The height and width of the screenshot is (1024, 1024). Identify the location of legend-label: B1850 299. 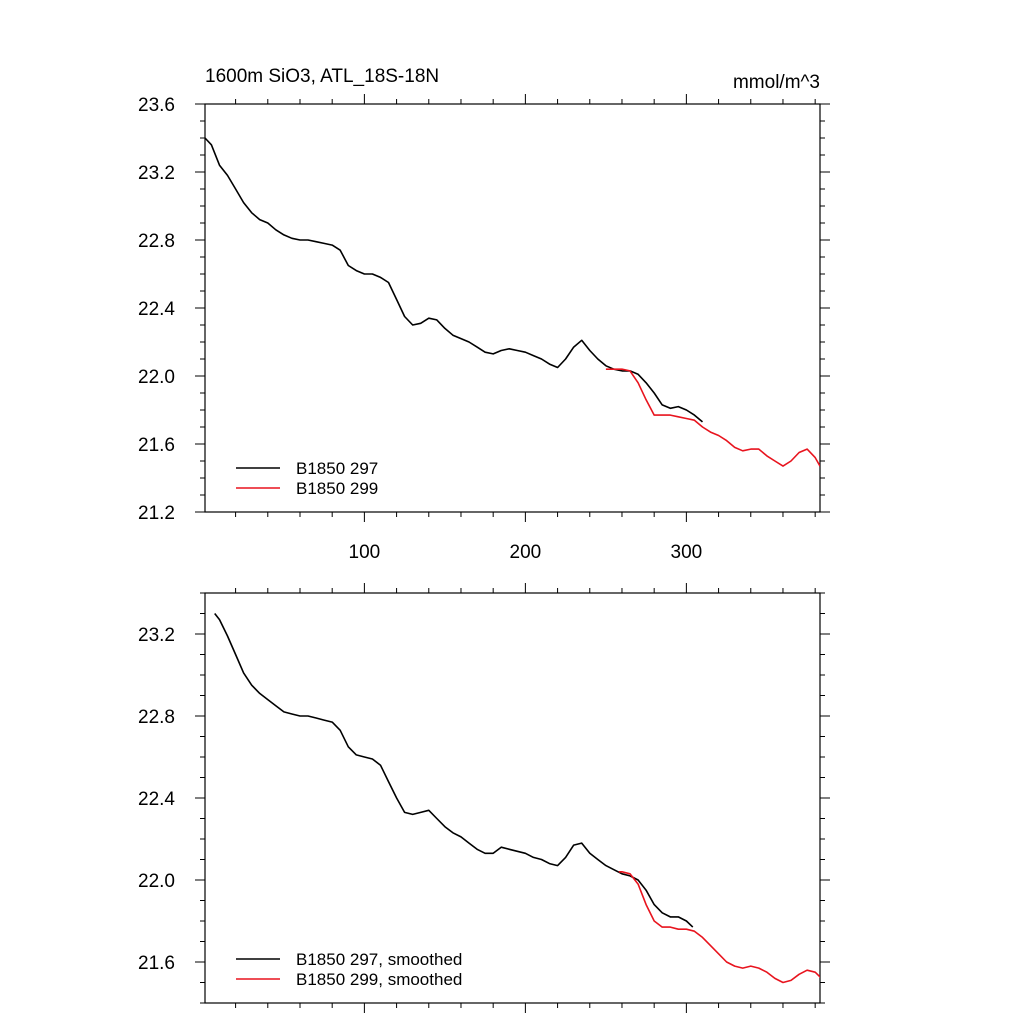
(337, 488).